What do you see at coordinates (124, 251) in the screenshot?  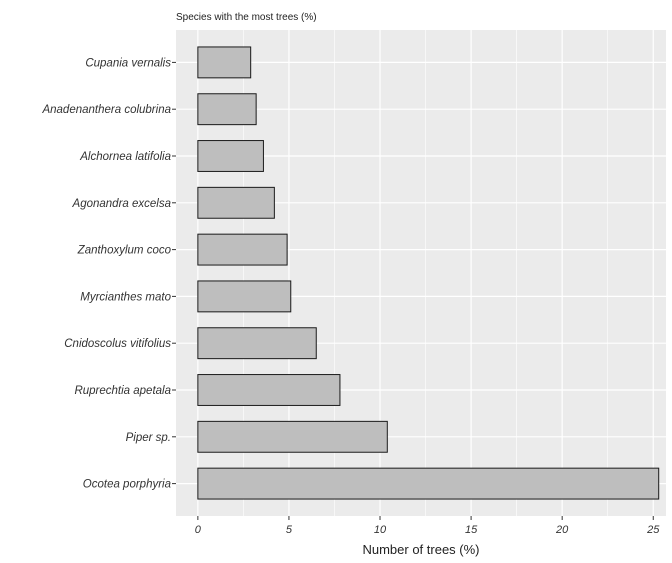 I see `y-tick-label: Zanthoxylum coco` at bounding box center [124, 251].